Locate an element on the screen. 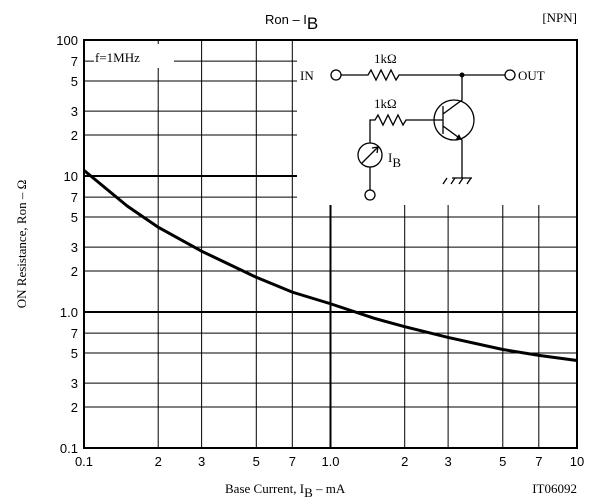 This screenshot has height=502, width=597. circuit is located at coordinates (423, 134).